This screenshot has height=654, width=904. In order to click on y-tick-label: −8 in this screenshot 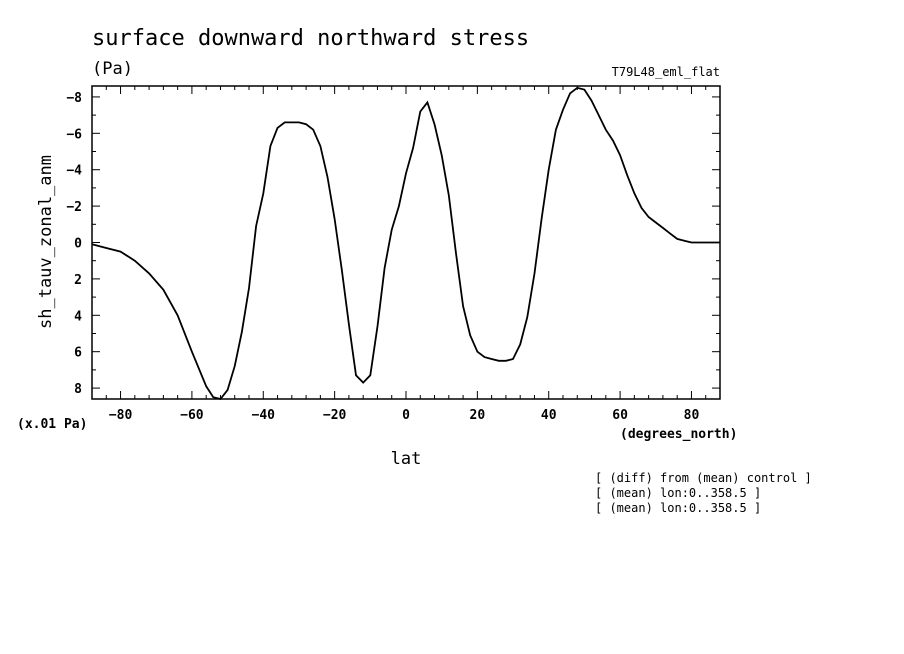, I will do `click(74, 98)`.